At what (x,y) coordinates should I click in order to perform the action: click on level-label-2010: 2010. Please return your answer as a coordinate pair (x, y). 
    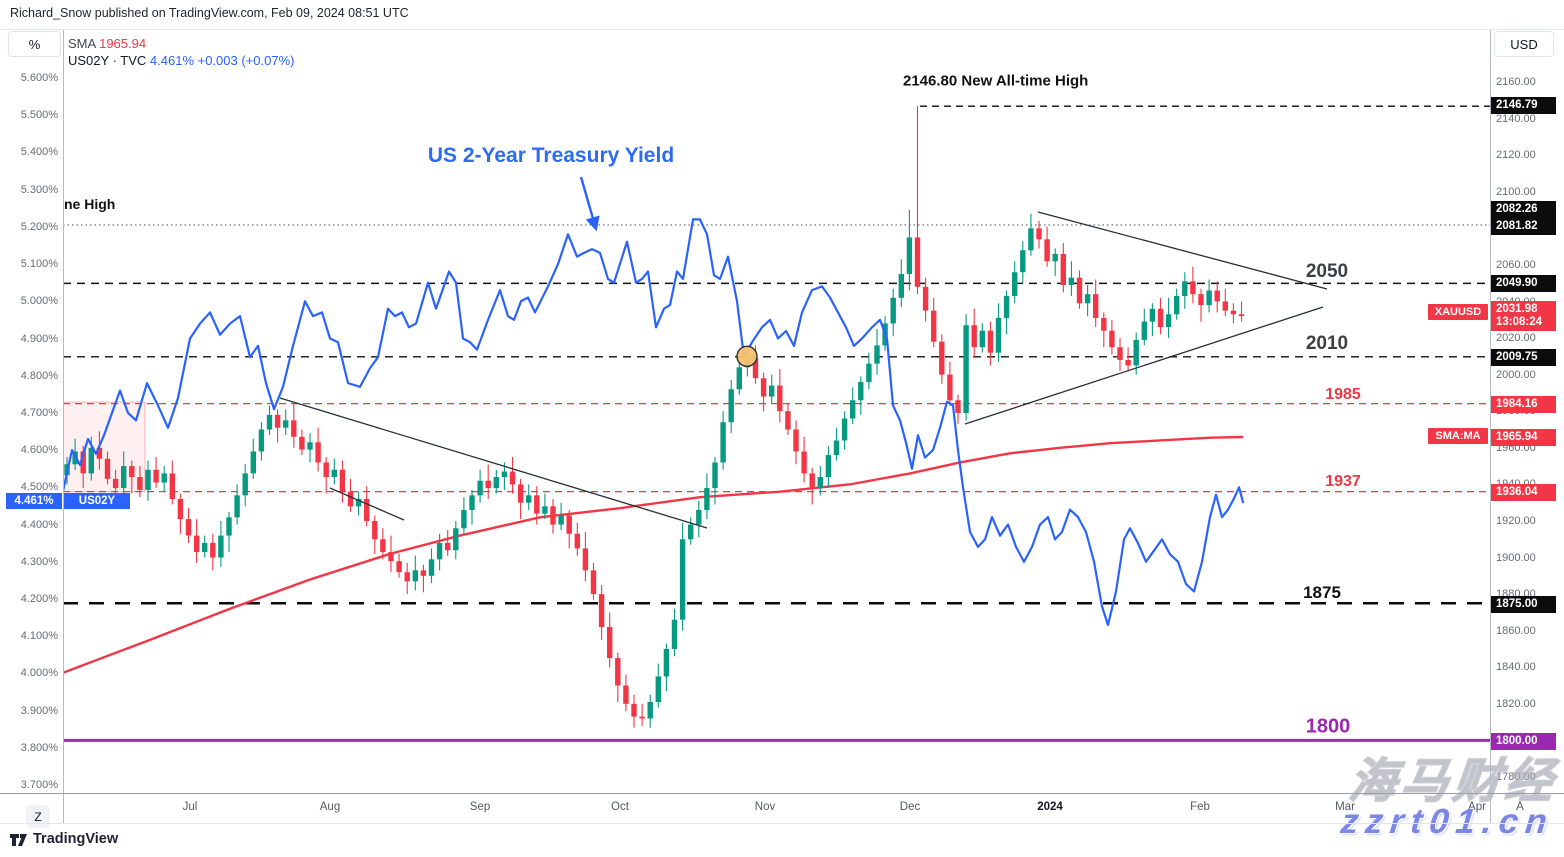
    Looking at the image, I should click on (1327, 343).